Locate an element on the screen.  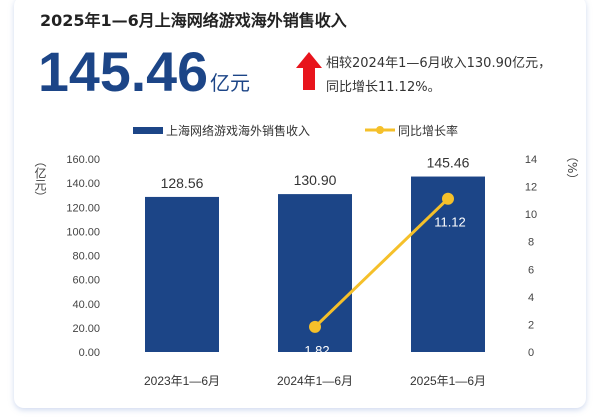
big-value: 145.46 is located at coordinates (123, 71).